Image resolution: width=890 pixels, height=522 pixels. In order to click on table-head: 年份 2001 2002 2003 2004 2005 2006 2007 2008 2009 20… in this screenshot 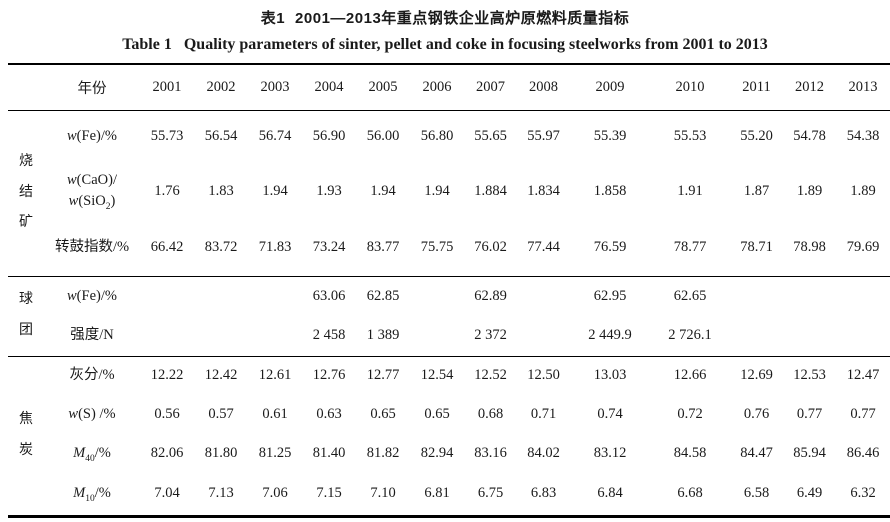, I will do `click(449, 87)`.